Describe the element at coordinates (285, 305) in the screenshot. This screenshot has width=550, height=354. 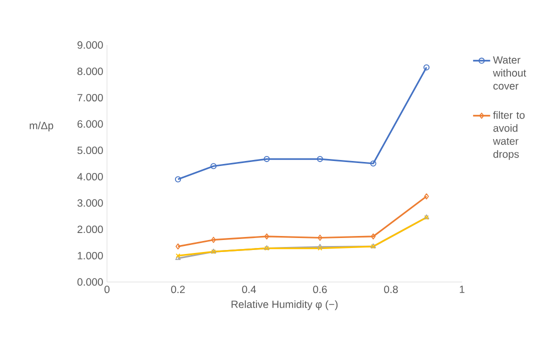
I see `x-axis-title: Relative Humidity φ (−)` at that location.